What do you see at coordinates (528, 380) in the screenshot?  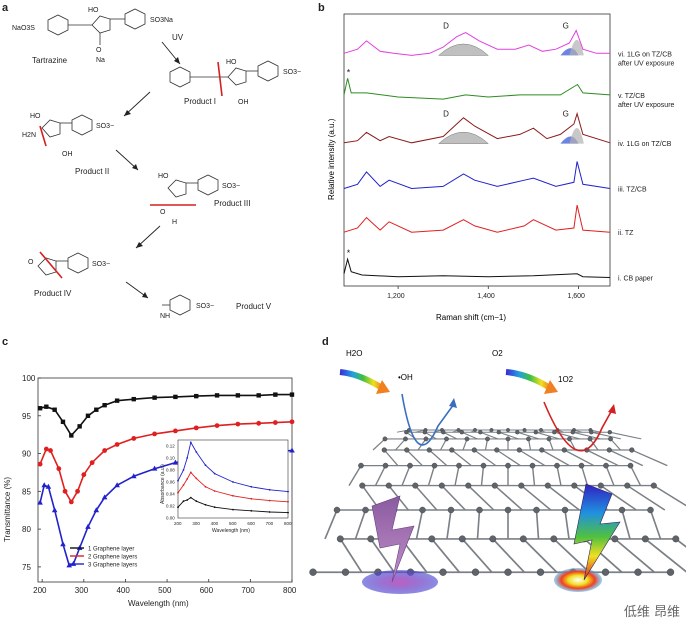 I see `o2-rainbow-arrow` at bounding box center [528, 380].